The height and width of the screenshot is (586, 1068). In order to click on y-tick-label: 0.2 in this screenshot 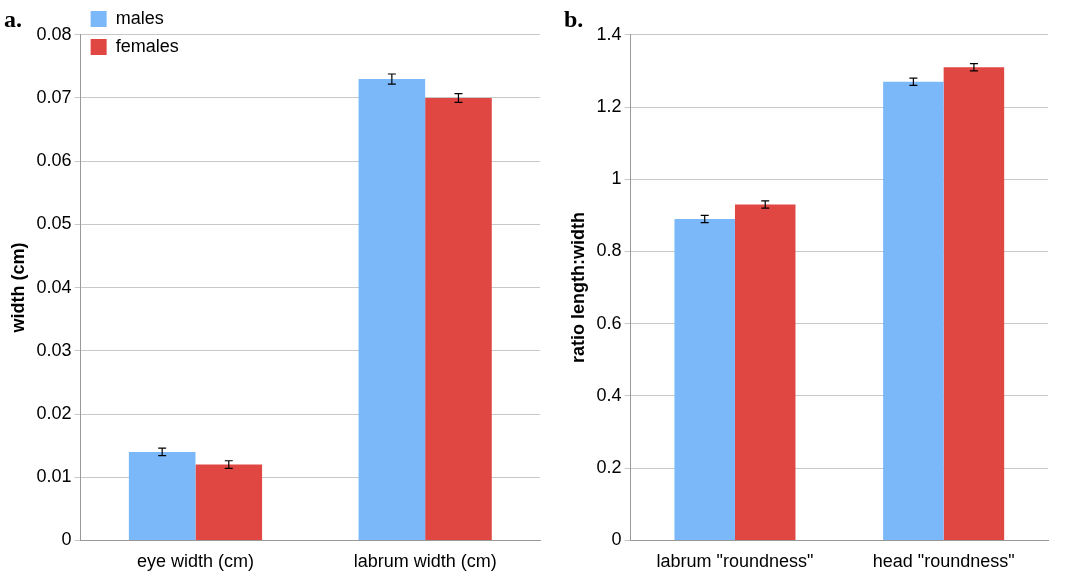, I will do `click(609, 467)`.